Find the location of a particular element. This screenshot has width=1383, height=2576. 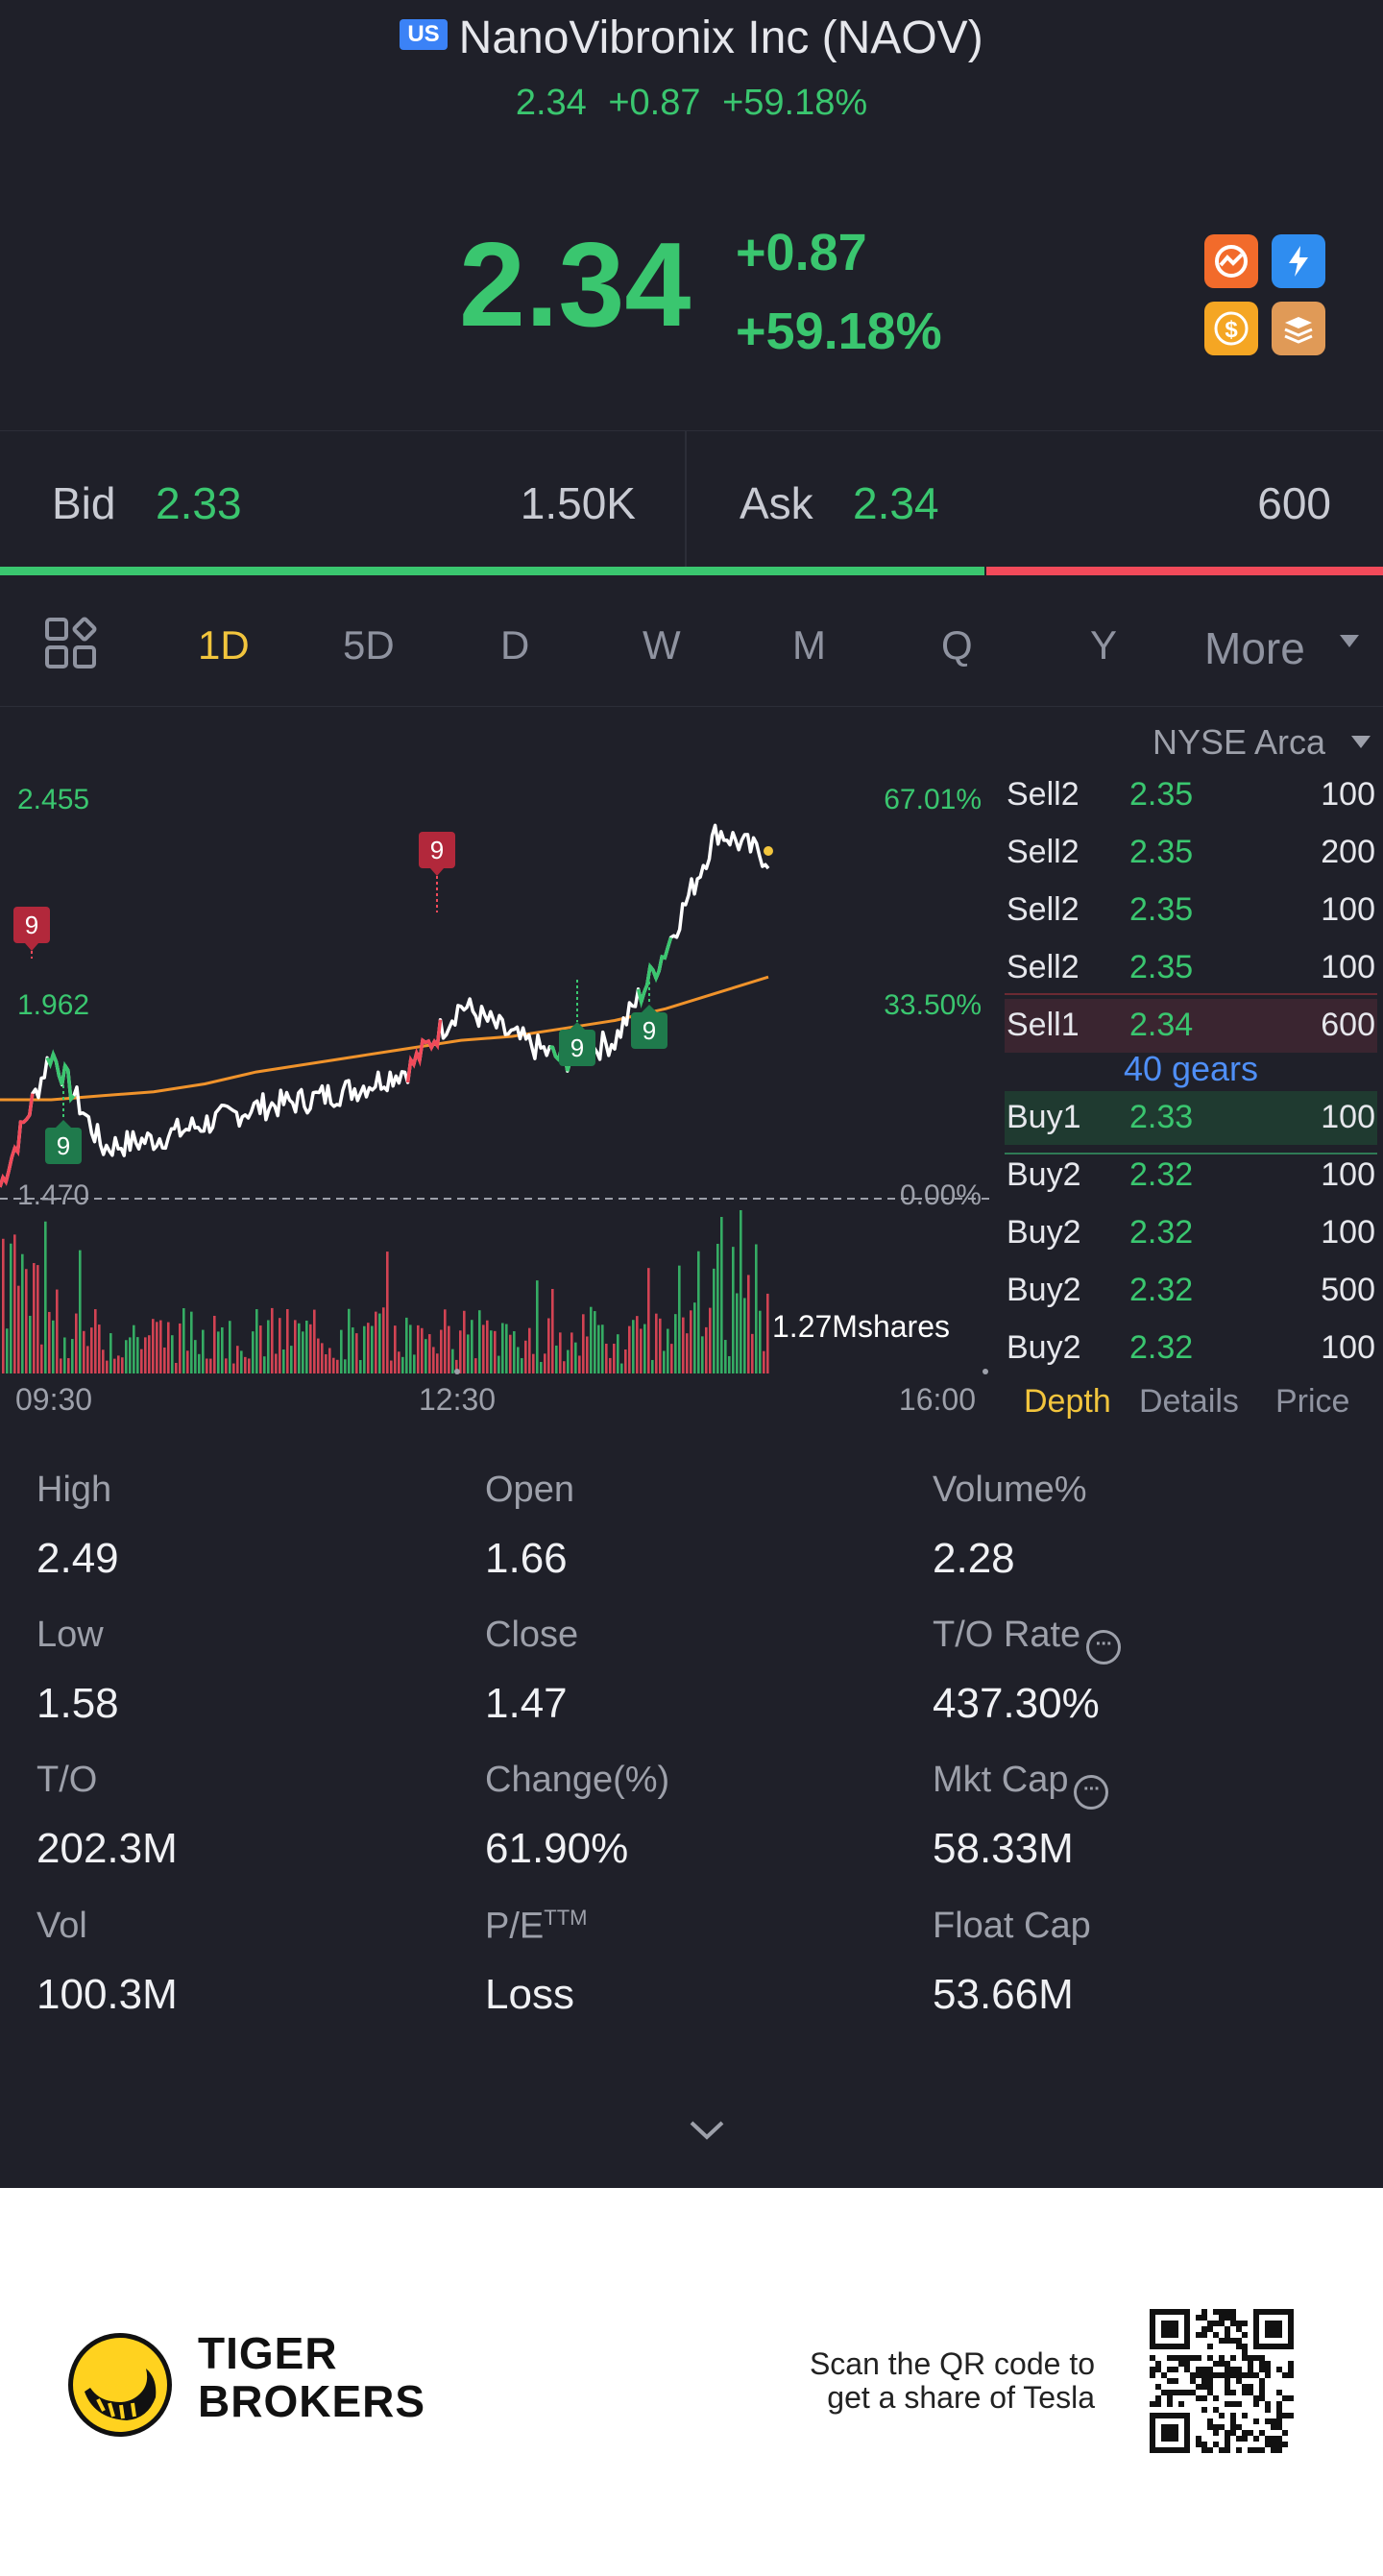

svg-text: 9 is located at coordinates (63, 1145).